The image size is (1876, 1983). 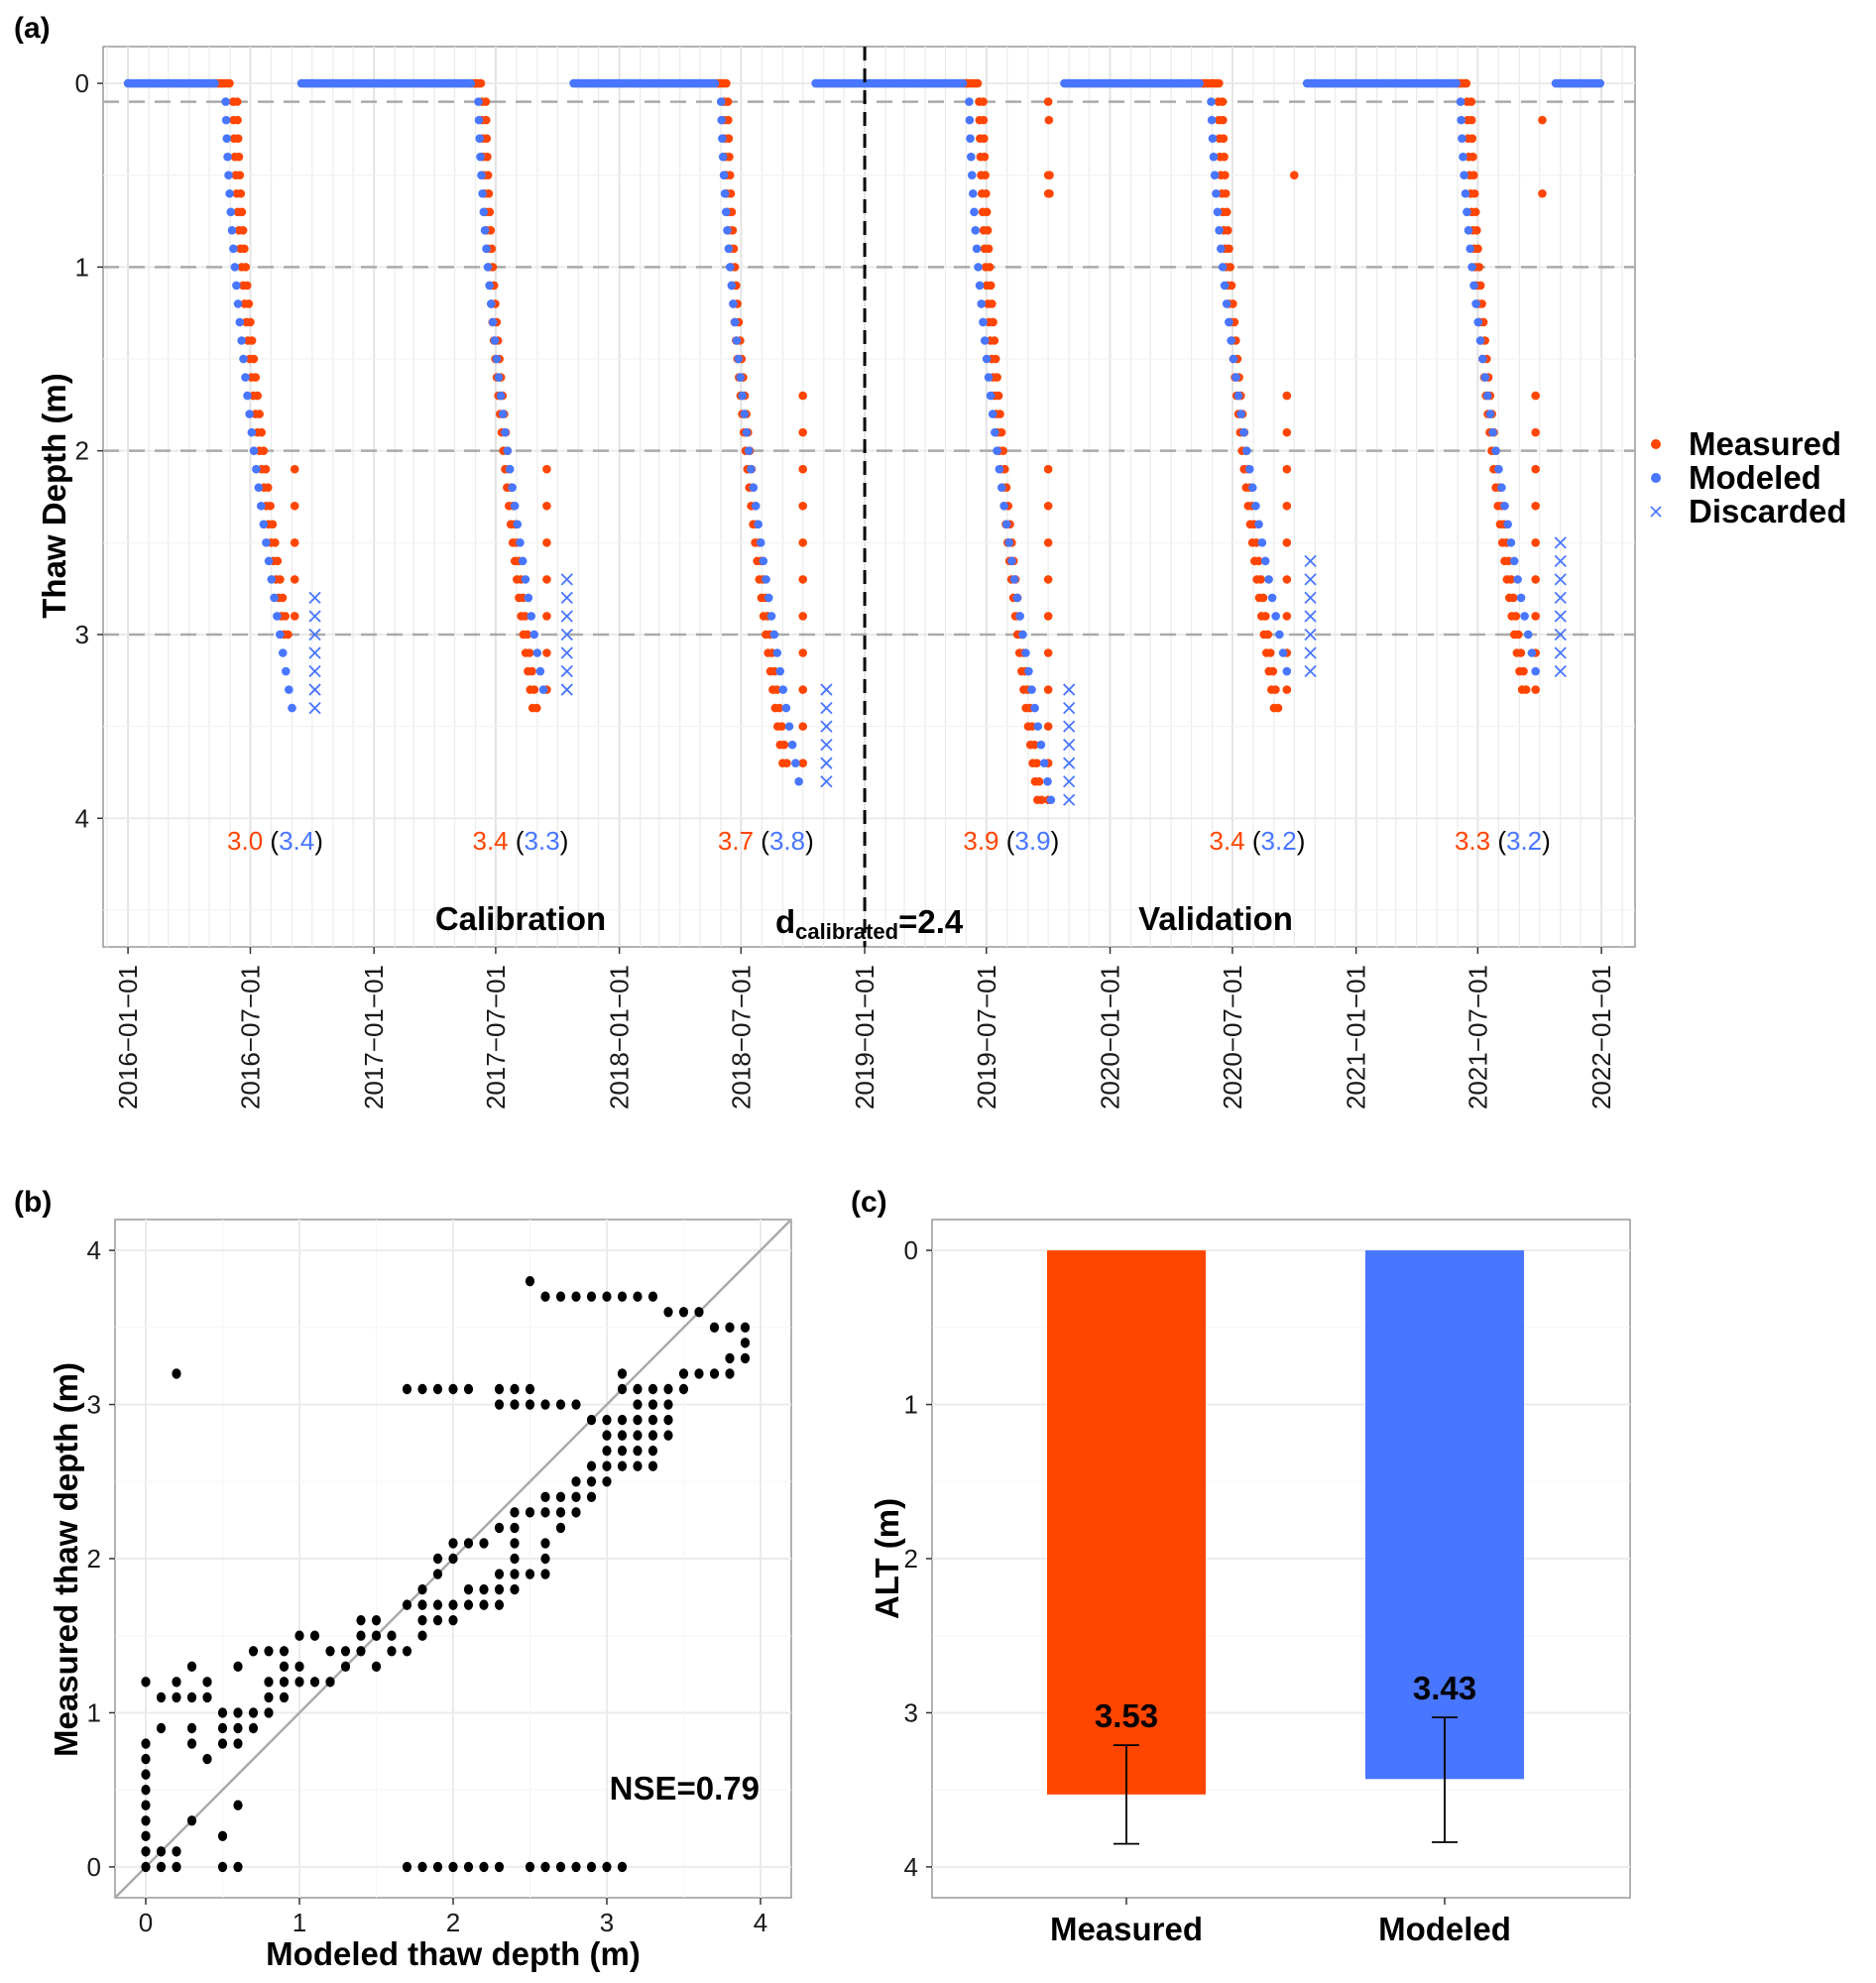 What do you see at coordinates (54, 496) in the screenshot?
I see `panel-a-y-axis-title: Thaw Depth (m)` at bounding box center [54, 496].